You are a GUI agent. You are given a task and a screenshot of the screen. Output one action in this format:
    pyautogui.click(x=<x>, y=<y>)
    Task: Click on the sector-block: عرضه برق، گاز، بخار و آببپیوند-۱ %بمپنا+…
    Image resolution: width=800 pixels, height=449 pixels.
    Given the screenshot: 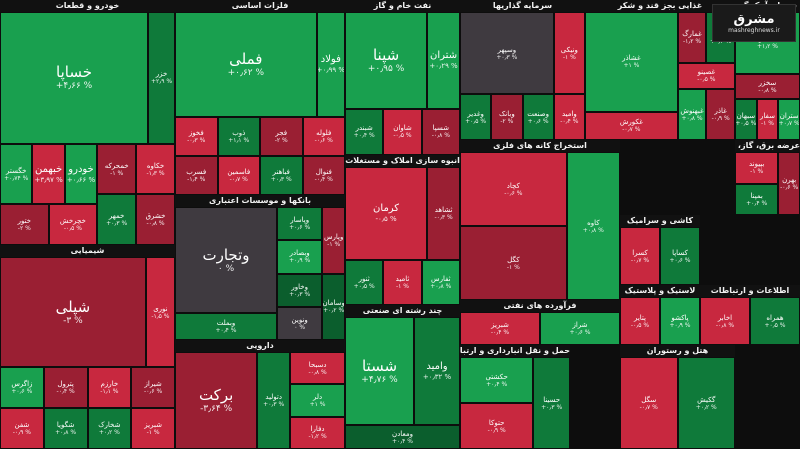 What is the action you would take?
    pyautogui.click(x=767, y=177)
    